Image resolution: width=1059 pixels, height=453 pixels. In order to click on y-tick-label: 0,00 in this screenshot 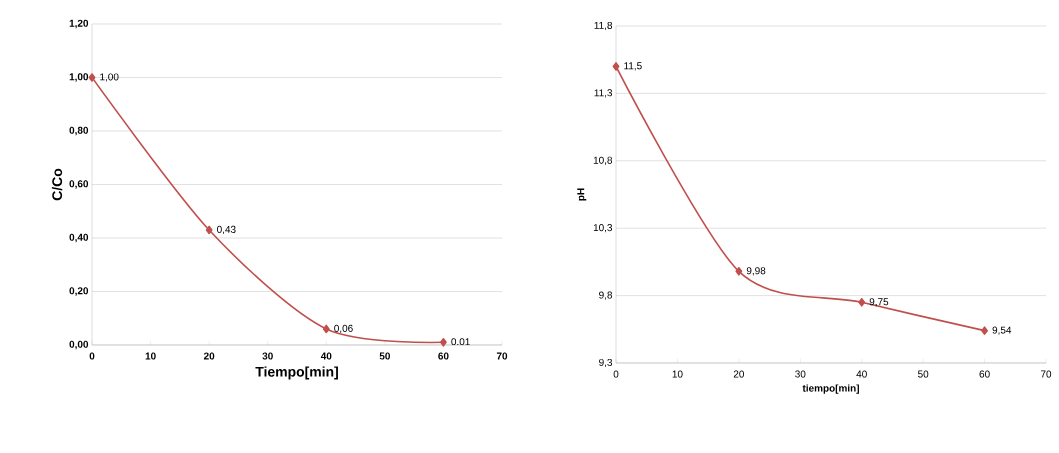, I will do `click(79, 345)`.